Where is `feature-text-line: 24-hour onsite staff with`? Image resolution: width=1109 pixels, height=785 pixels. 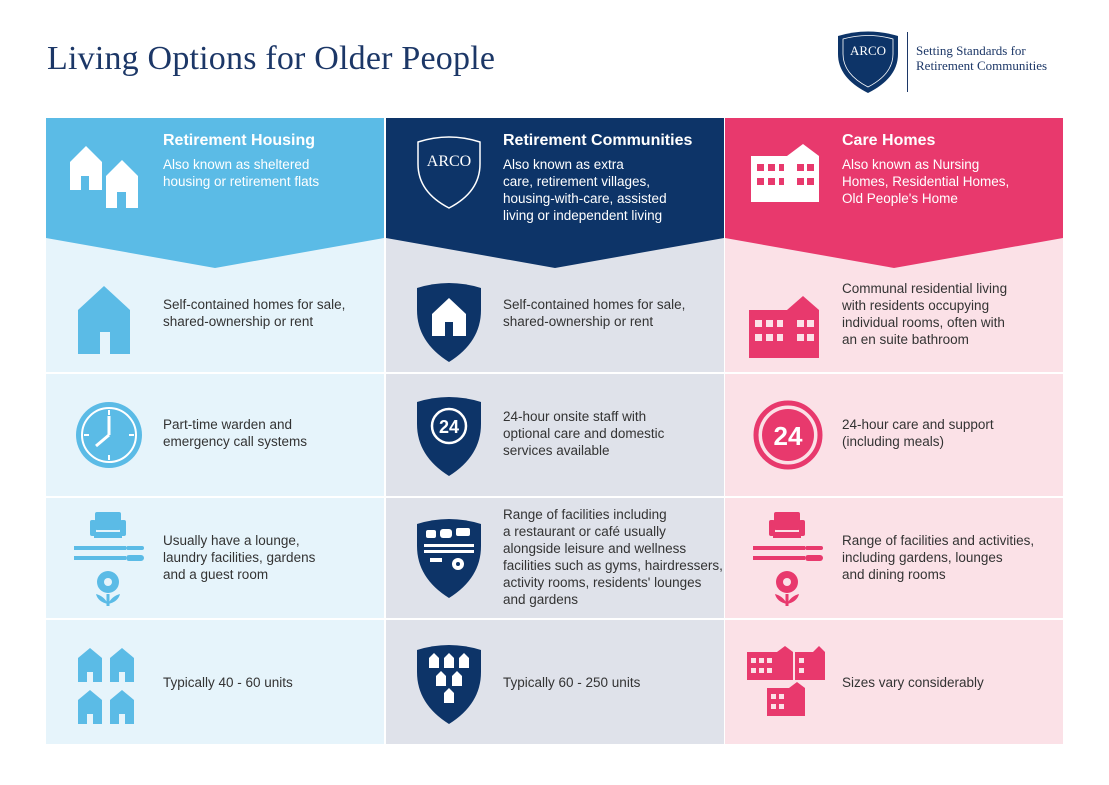 feature-text-line: 24-hour onsite staff with is located at coordinates (575, 416).